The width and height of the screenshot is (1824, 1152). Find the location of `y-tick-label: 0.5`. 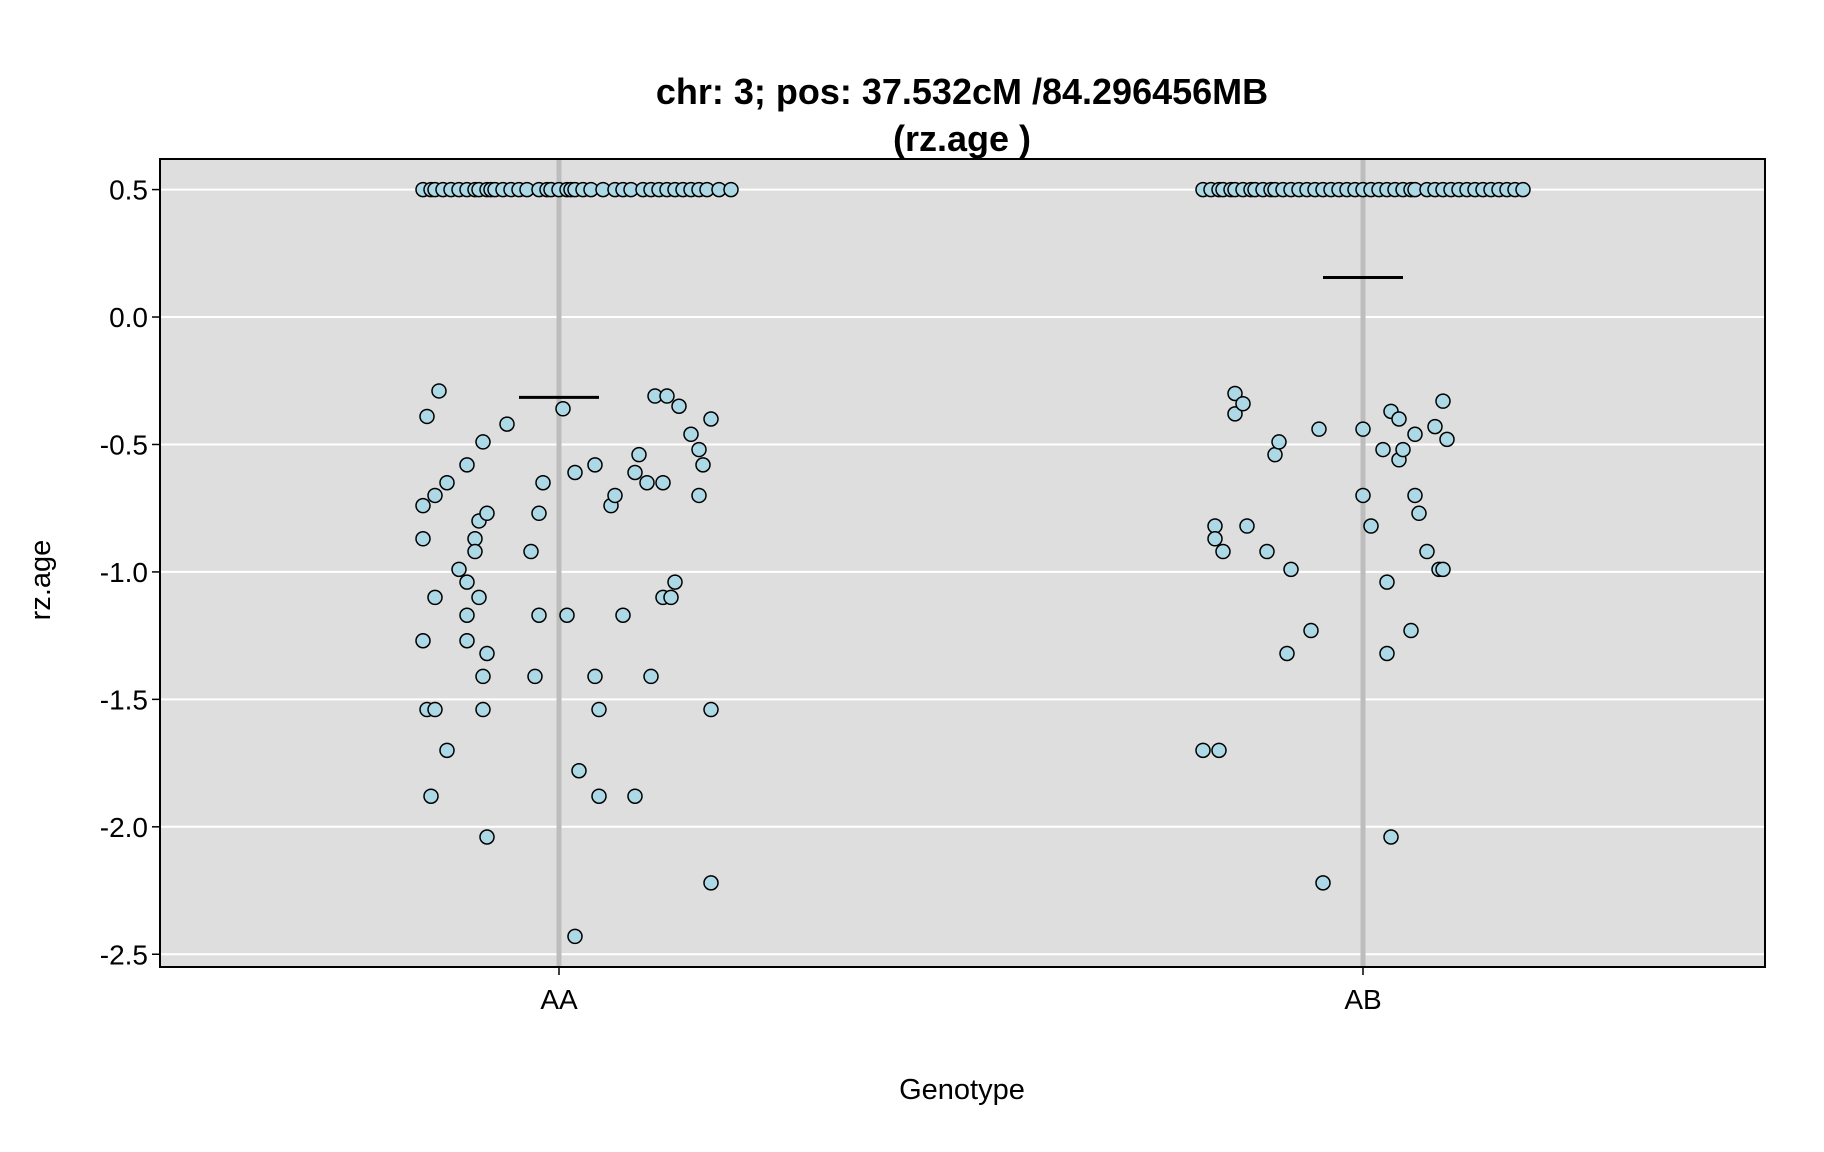

y-tick-label: 0.5 is located at coordinates (128, 190).